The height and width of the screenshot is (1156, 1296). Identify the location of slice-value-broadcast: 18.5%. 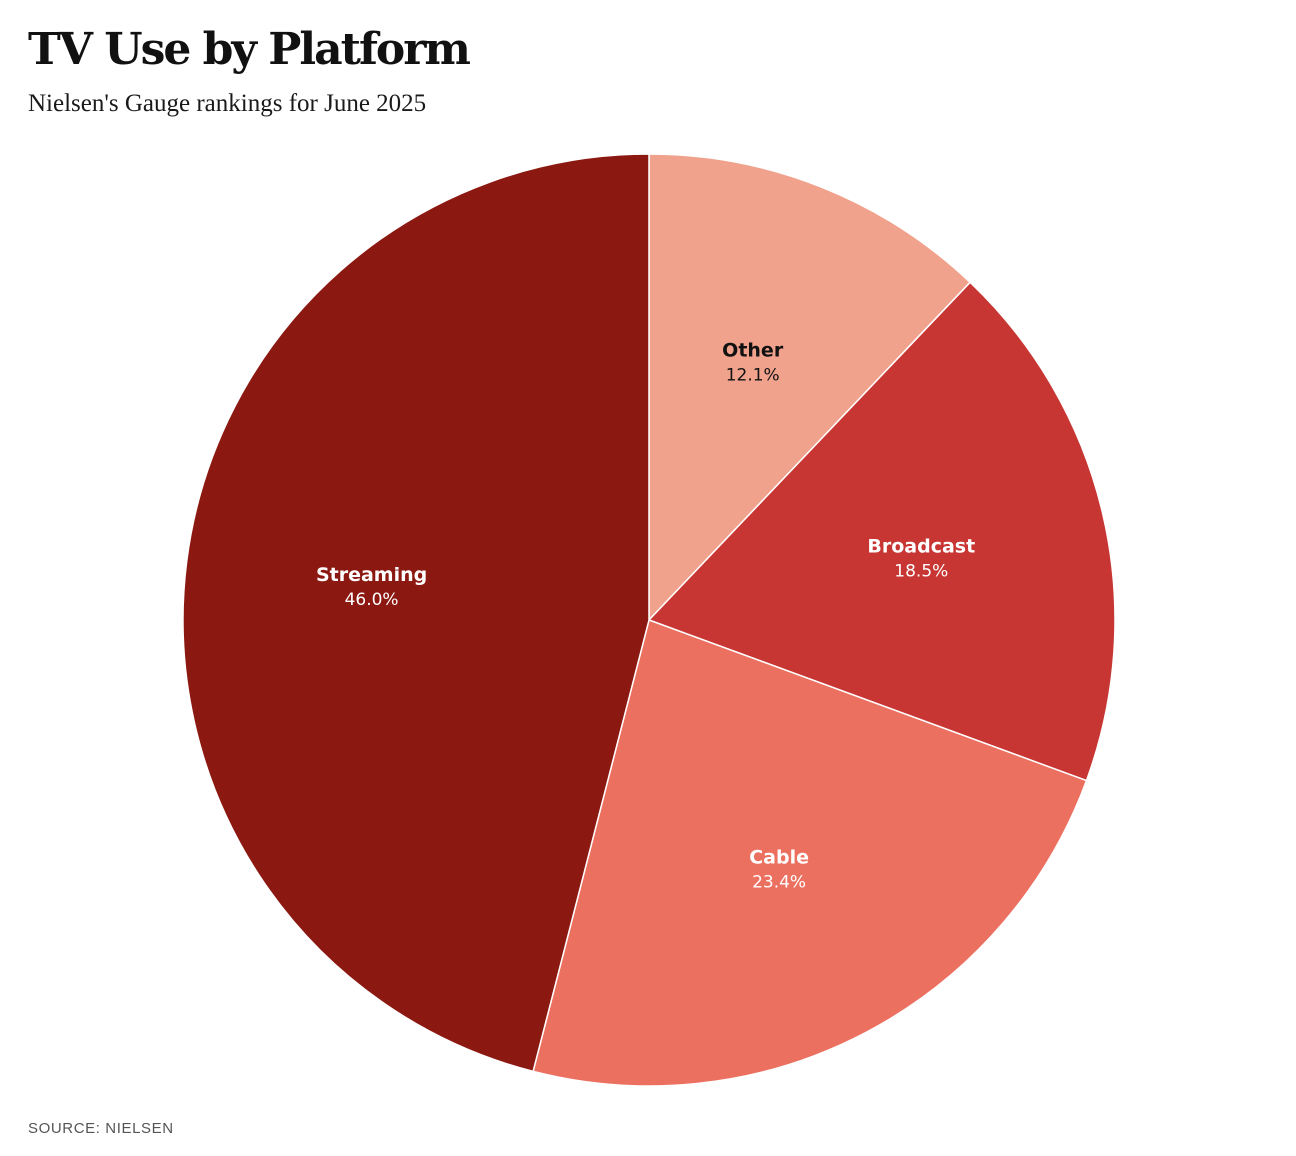
(921, 571).